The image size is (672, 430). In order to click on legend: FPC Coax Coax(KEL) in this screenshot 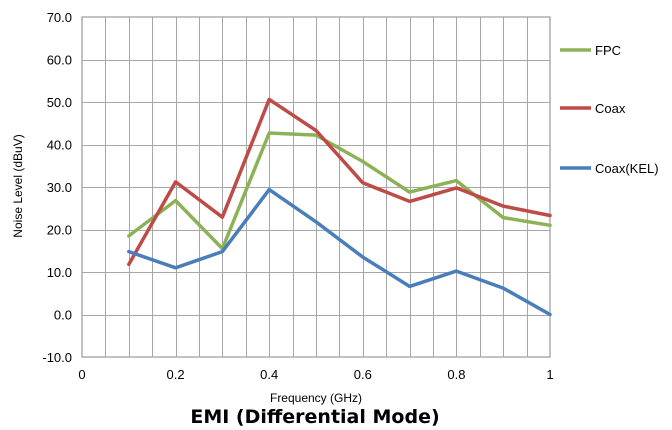, I will do `click(609, 109)`.